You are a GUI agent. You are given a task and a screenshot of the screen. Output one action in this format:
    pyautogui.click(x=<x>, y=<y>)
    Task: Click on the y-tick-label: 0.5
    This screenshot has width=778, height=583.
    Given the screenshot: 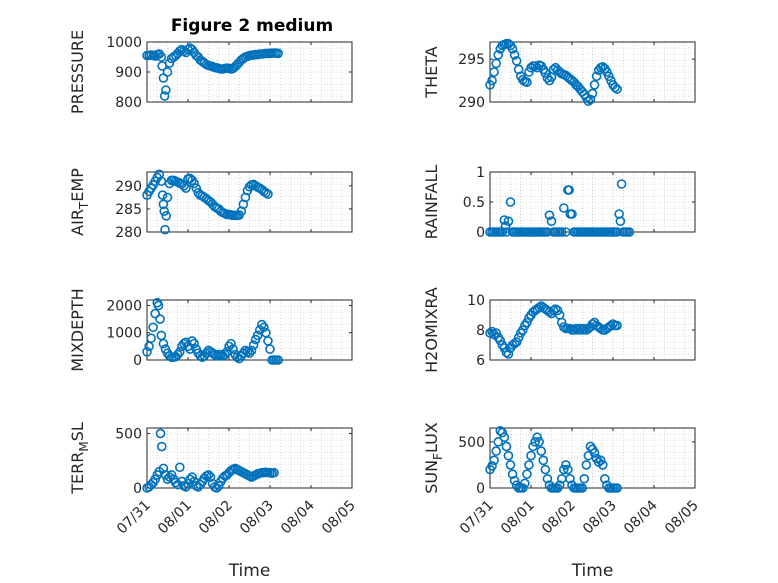 What is the action you would take?
    pyautogui.click(x=474, y=203)
    